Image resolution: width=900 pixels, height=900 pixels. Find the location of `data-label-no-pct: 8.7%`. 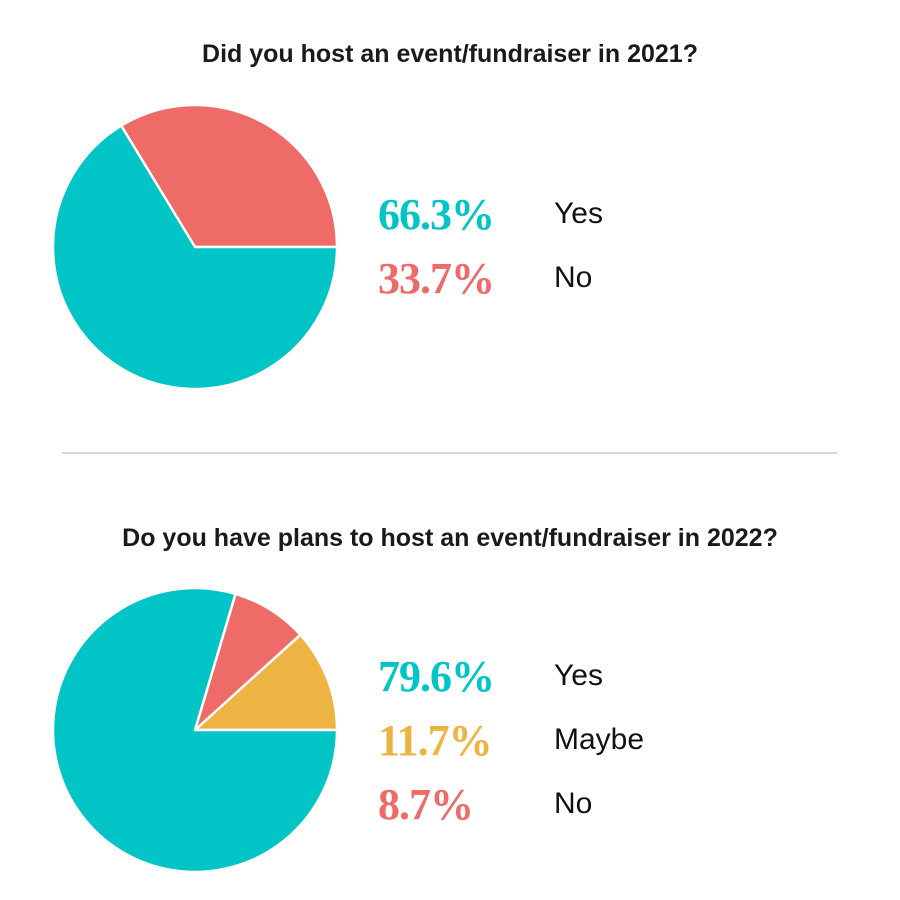

data-label-no-pct: 8.7% is located at coordinates (426, 804).